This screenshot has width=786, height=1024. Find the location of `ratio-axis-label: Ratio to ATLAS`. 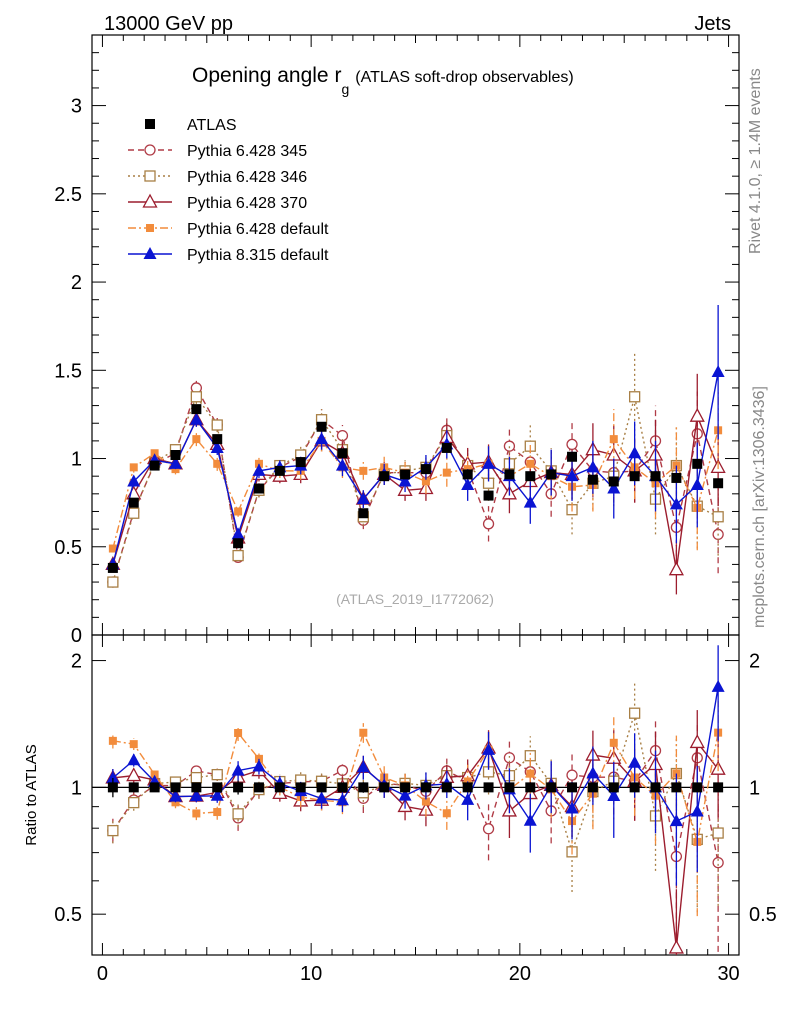

ratio-axis-label: Ratio to ATLAS is located at coordinates (31, 794).